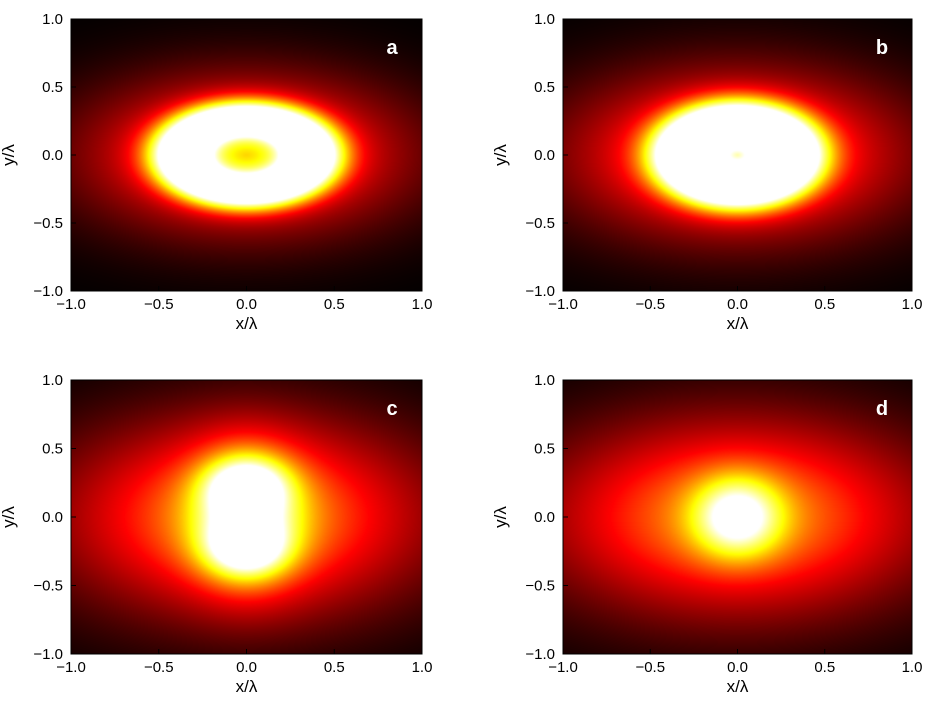 This screenshot has width=928, height=707. I want to click on panel-label: d, so click(882, 409).